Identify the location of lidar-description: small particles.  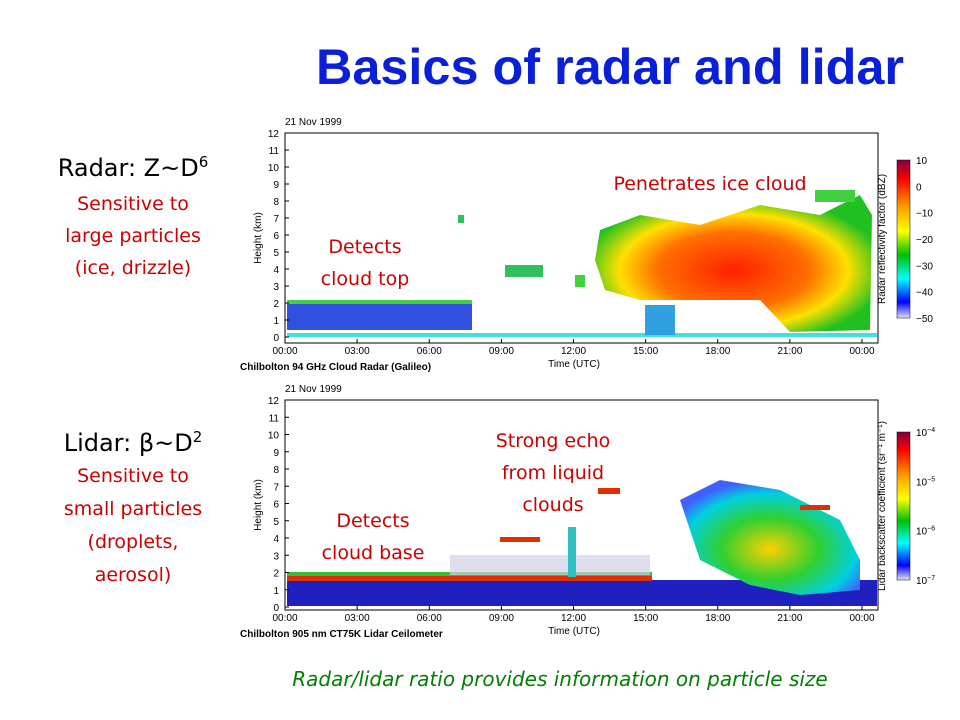
(133, 509).